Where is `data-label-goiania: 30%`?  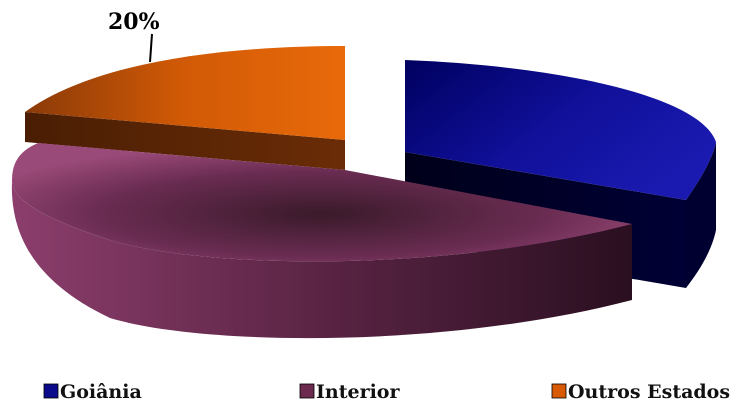
data-label-goiania: 30% is located at coordinates (592, 15).